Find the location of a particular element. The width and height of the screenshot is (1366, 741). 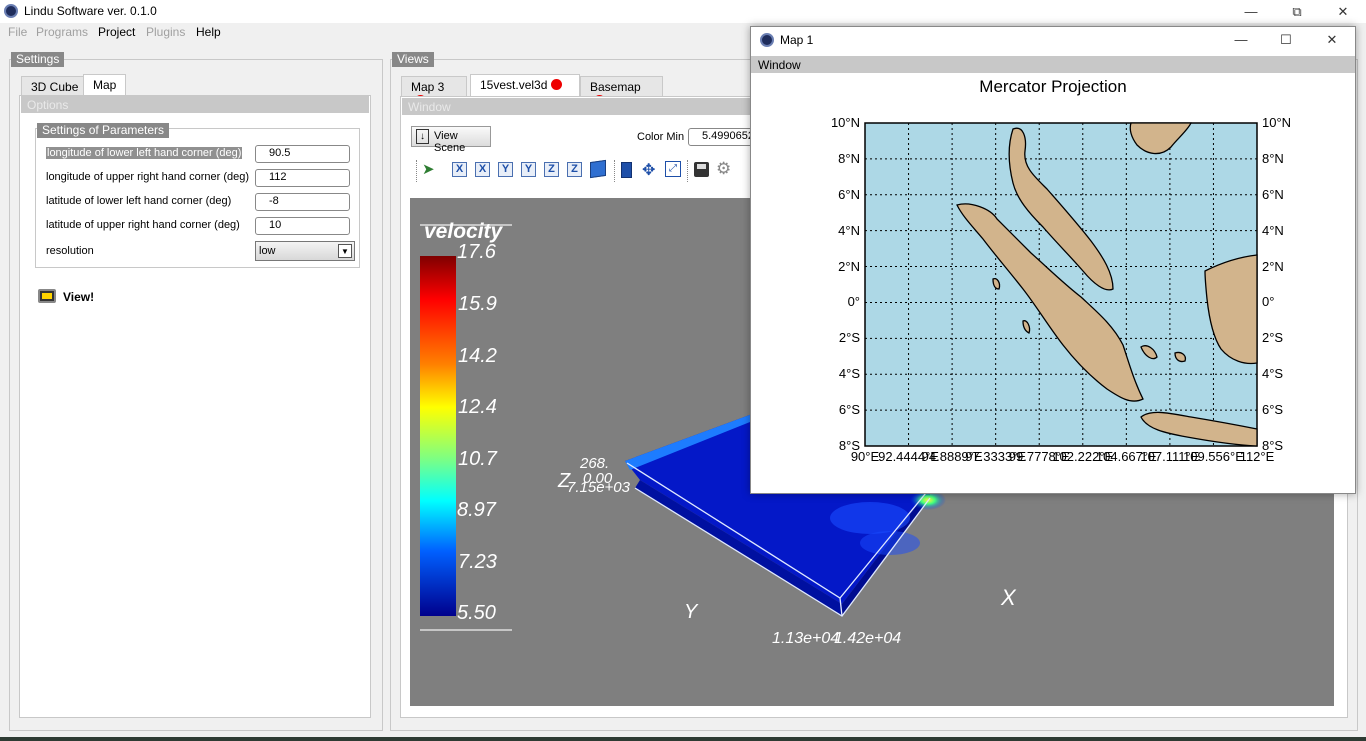

lat-label-left: 8°S is located at coordinates (849, 445).